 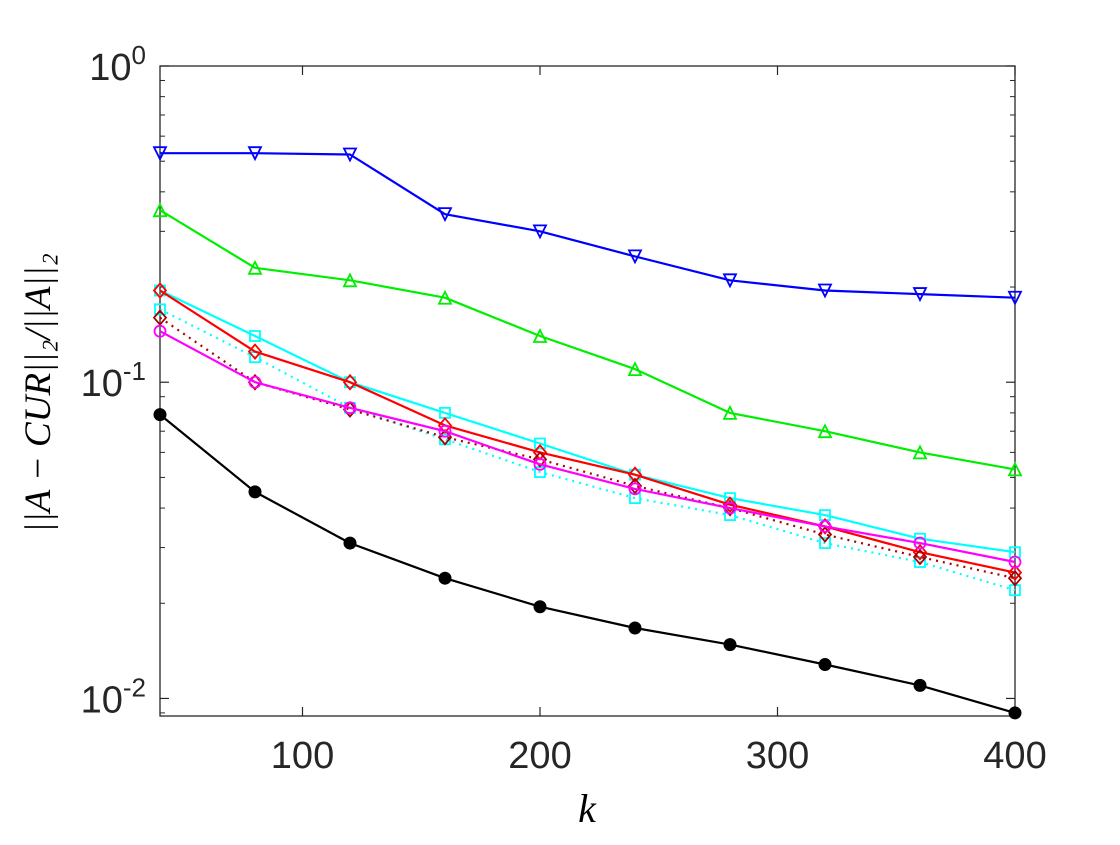 I want to click on x-tick-label: 400, so click(x=1014, y=756).